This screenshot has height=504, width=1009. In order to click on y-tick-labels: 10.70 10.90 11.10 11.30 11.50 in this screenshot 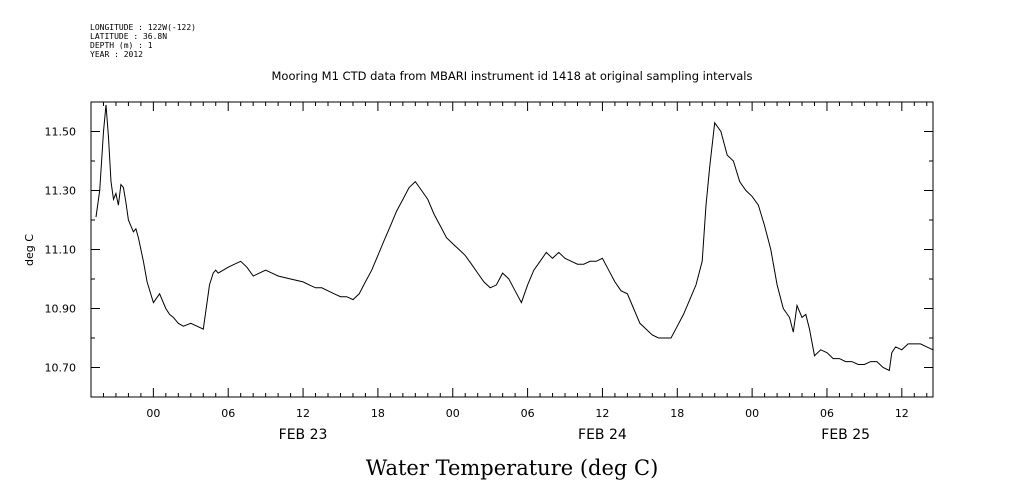, I will do `click(61, 250)`.